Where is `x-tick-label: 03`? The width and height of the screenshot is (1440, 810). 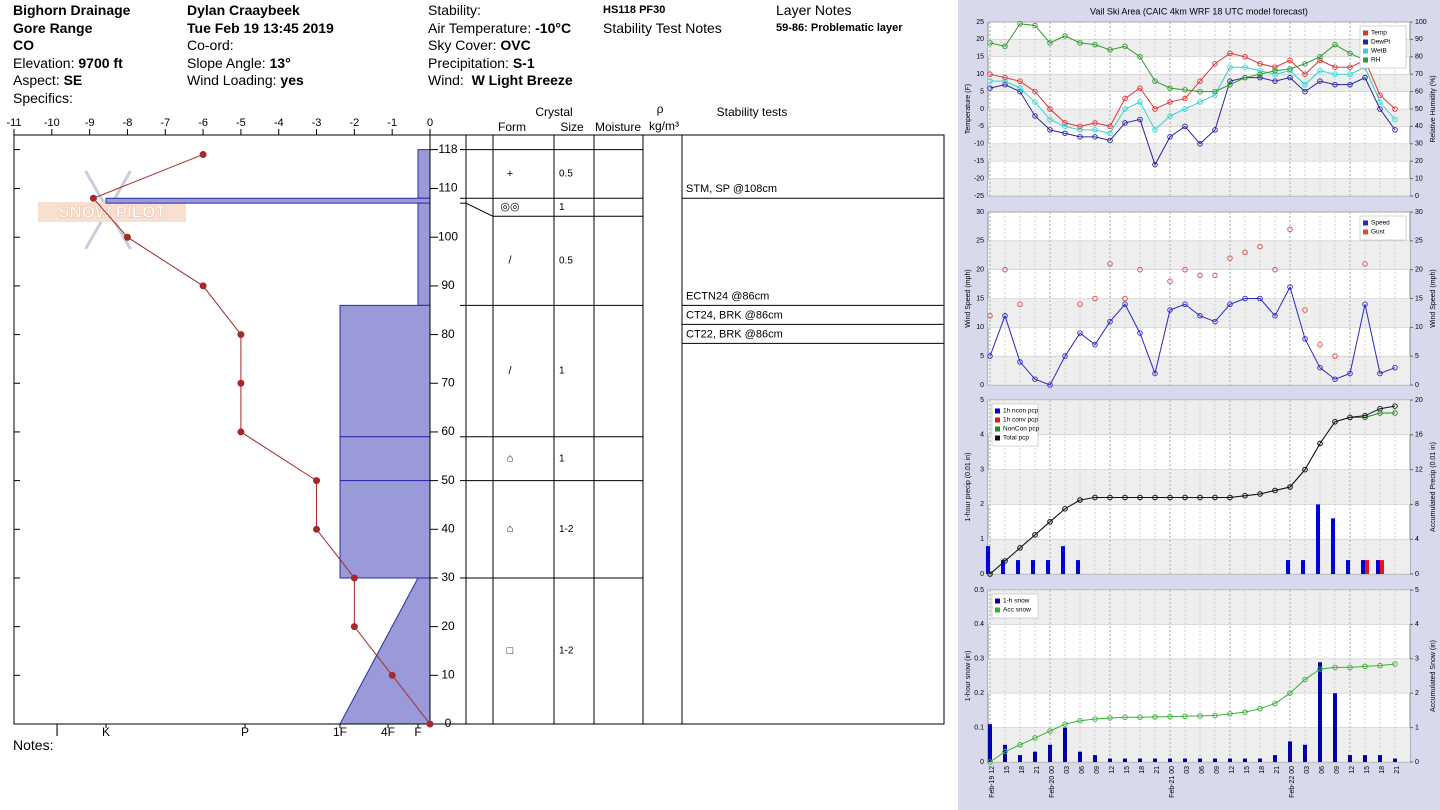
x-tick-label: 03 is located at coordinates (1307, 770).